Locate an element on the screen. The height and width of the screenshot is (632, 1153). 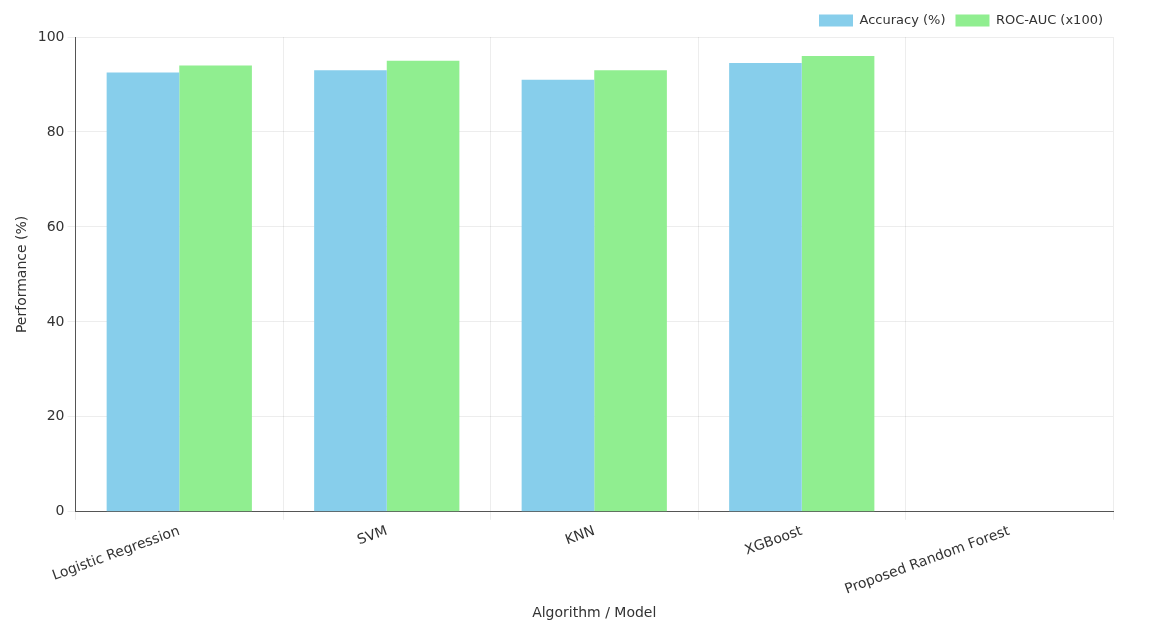
x-axis-title: Algorithm / Model is located at coordinates (594, 612).